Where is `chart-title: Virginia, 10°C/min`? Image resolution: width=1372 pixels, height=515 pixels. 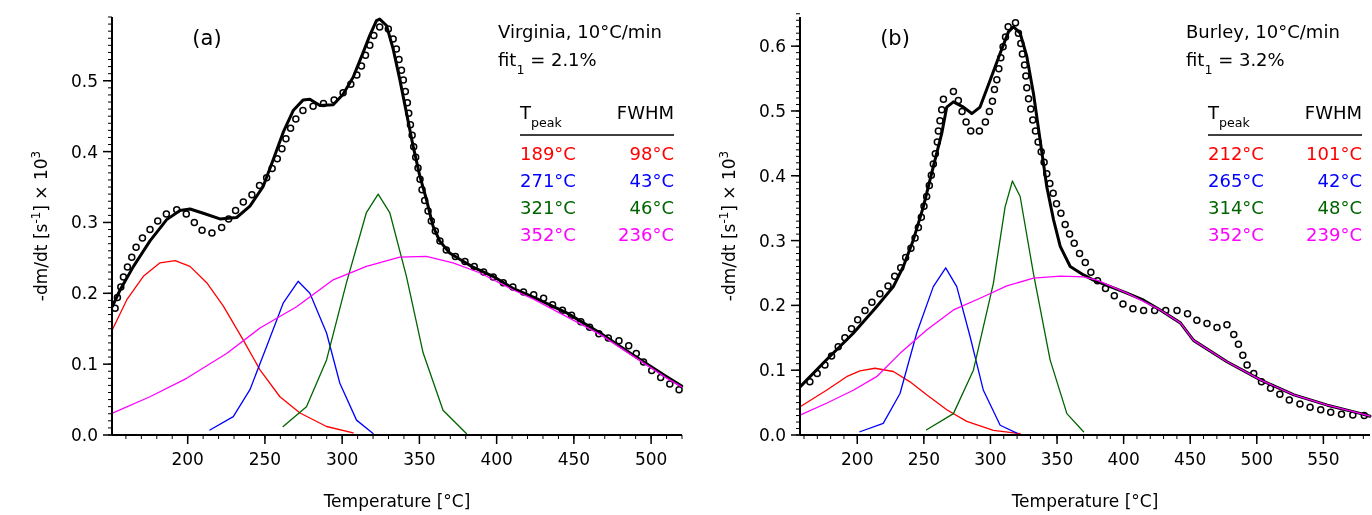
chart-title: Virginia, 10°C/min is located at coordinates (580, 31).